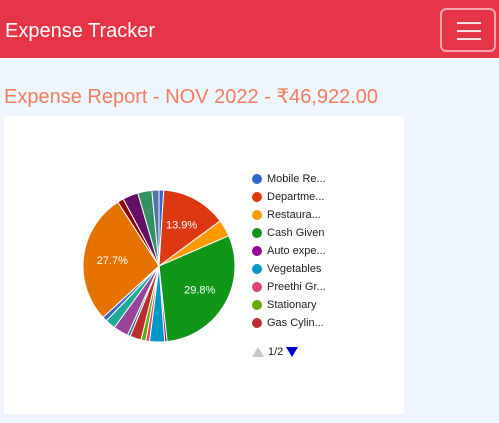 This screenshot has width=499, height=423. I want to click on pie-chart-svg: 13.9% 29.8% 27.7%, so click(159, 266).